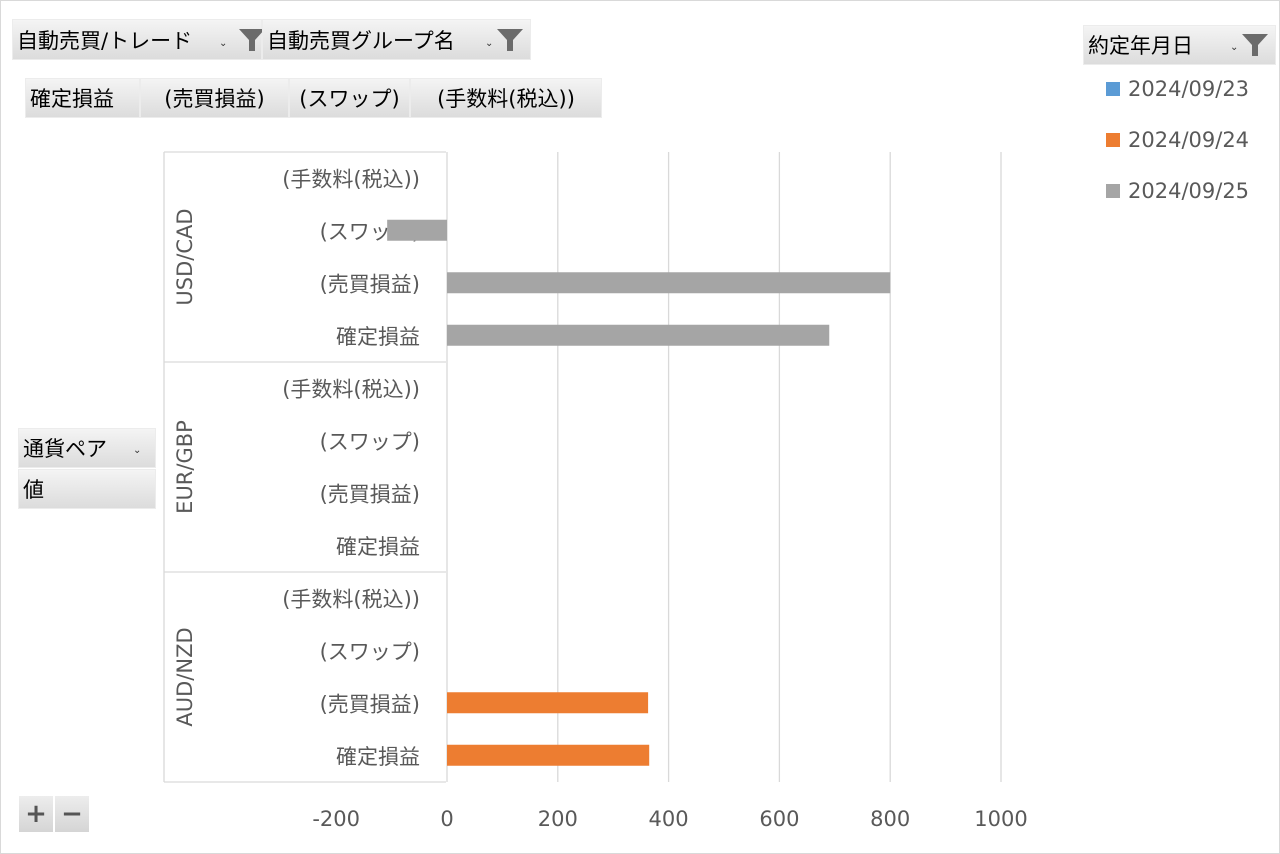 This screenshot has height=854, width=1280. I want to click on x-tick-label: 400, so click(669, 819).